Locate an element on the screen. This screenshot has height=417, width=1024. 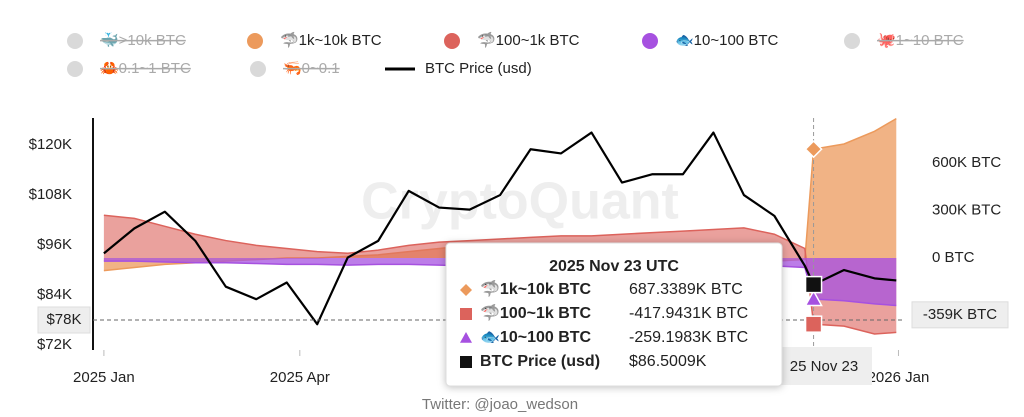
crosshair-y2-box is located at coordinates (960, 315).